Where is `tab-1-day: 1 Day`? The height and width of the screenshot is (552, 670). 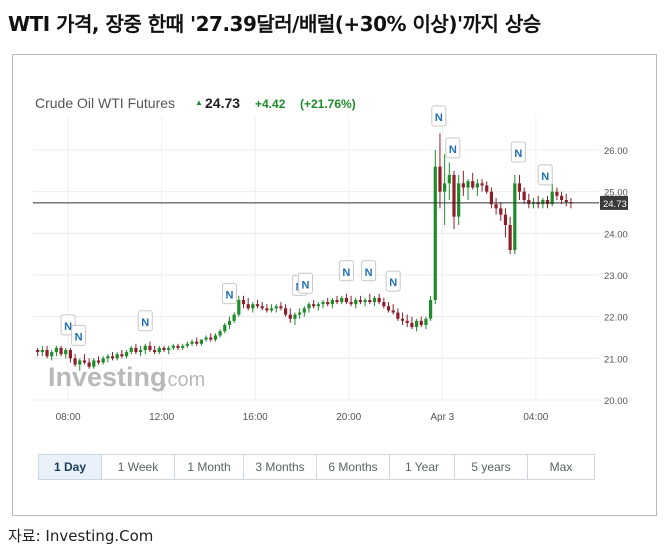 tab-1-day: 1 Day is located at coordinates (70, 467).